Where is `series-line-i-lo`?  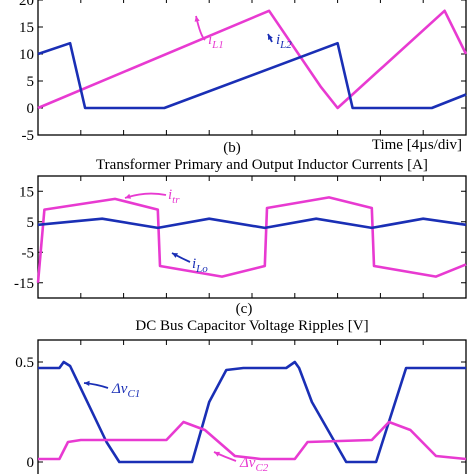
series-line-i-lo is located at coordinates (252, 223).